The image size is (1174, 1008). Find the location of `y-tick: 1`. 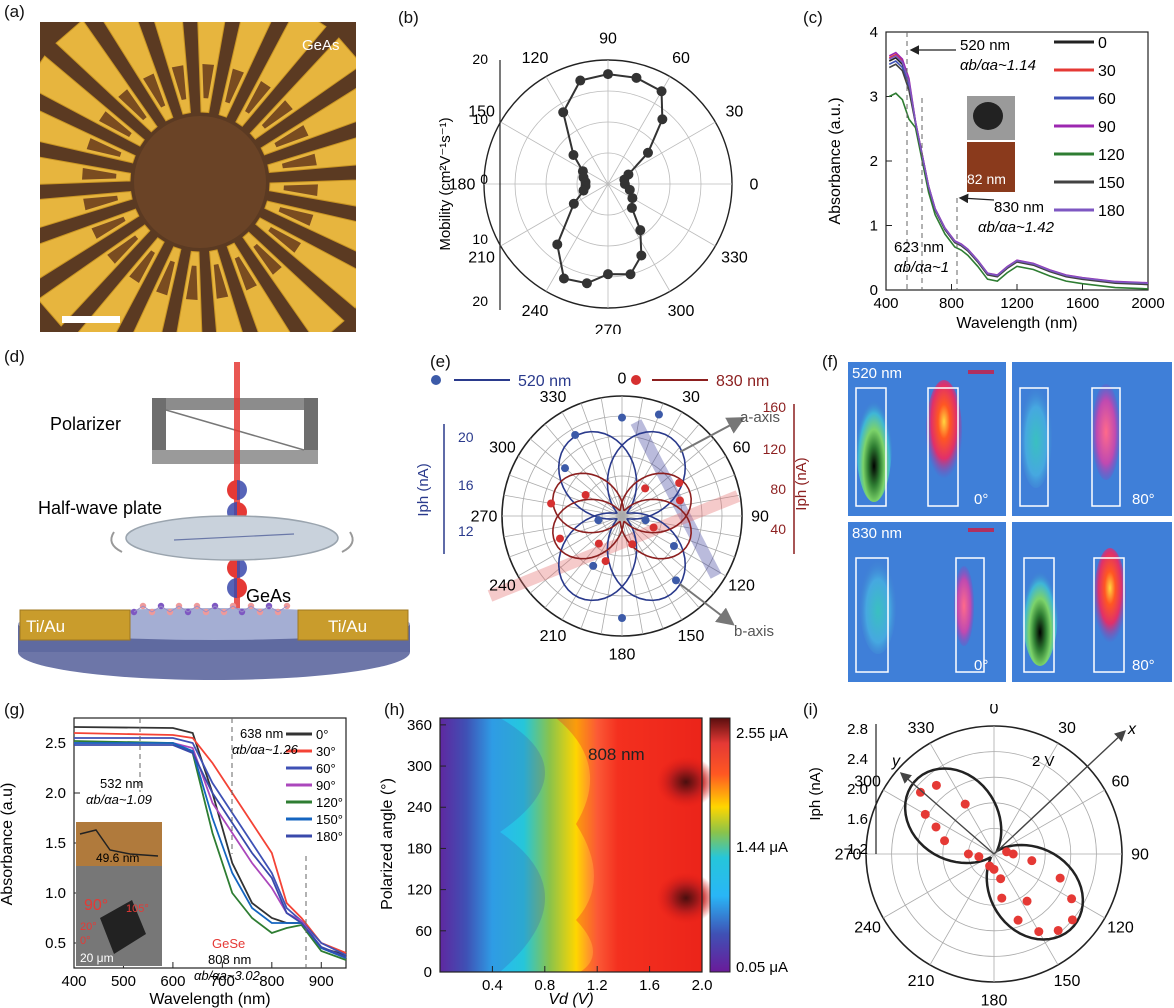

y-tick: 1 is located at coordinates (874, 226).